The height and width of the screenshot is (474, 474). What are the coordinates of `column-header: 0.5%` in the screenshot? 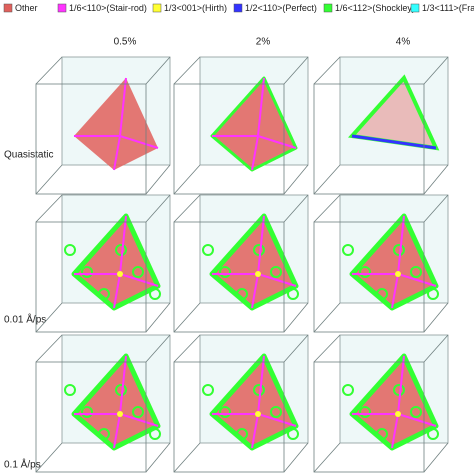 It's located at (125, 42).